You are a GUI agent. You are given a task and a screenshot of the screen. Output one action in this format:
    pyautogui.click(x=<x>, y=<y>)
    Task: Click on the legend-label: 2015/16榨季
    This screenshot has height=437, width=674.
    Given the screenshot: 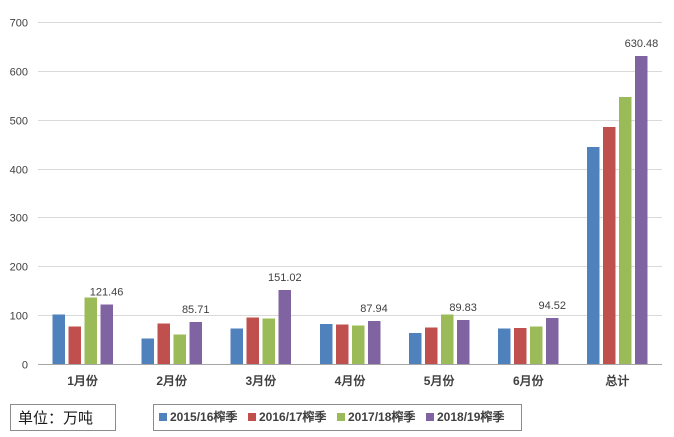 What is the action you would take?
    pyautogui.click(x=204, y=416)
    